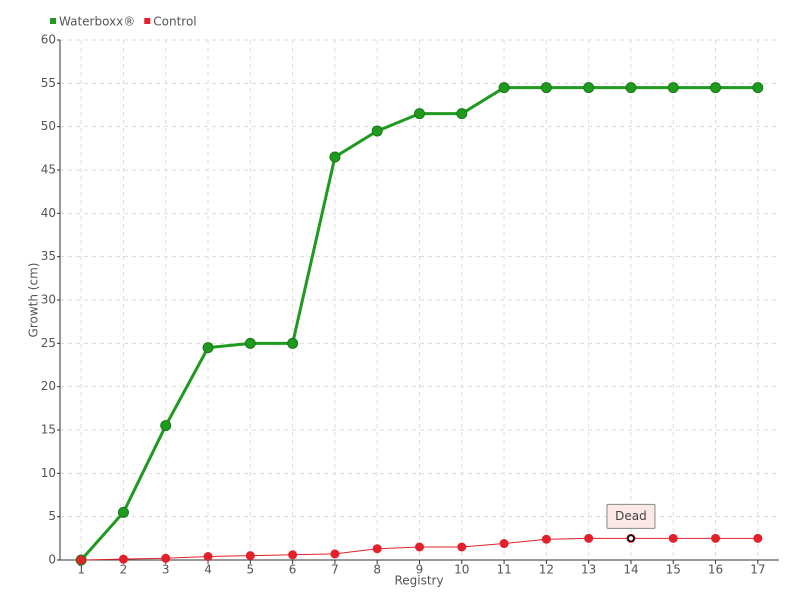 The width and height of the screenshot is (800, 600). I want to click on y-tick-label: 10, so click(48, 473).